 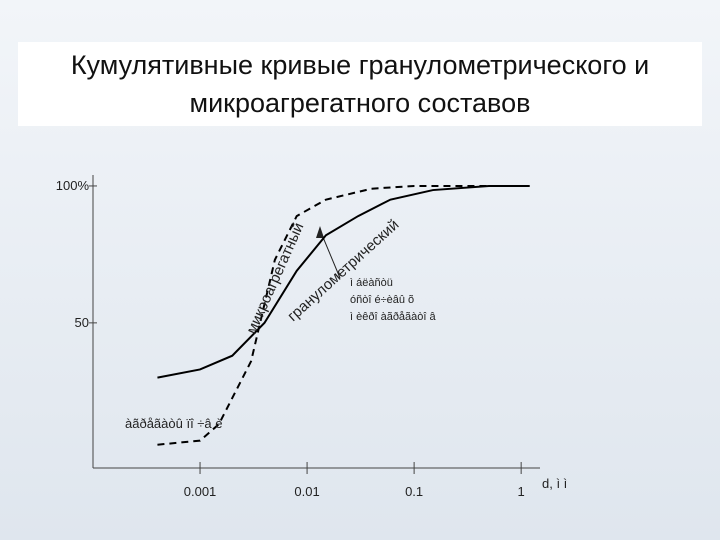 I want to click on annotation: ì áëàñòü, so click(x=371, y=283).